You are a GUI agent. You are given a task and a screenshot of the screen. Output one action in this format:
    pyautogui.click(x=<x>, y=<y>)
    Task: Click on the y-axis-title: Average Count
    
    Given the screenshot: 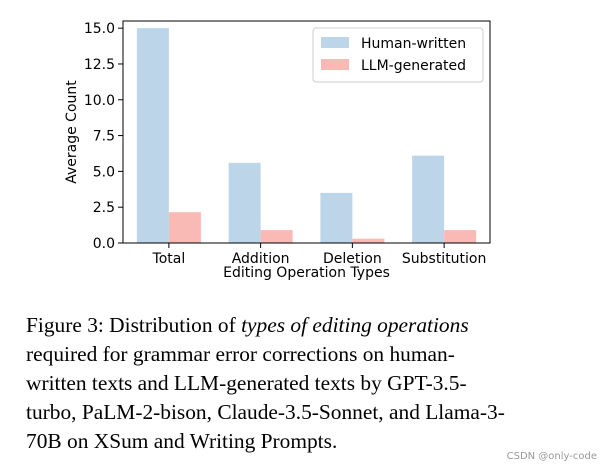 What is the action you would take?
    pyautogui.click(x=72, y=132)
    